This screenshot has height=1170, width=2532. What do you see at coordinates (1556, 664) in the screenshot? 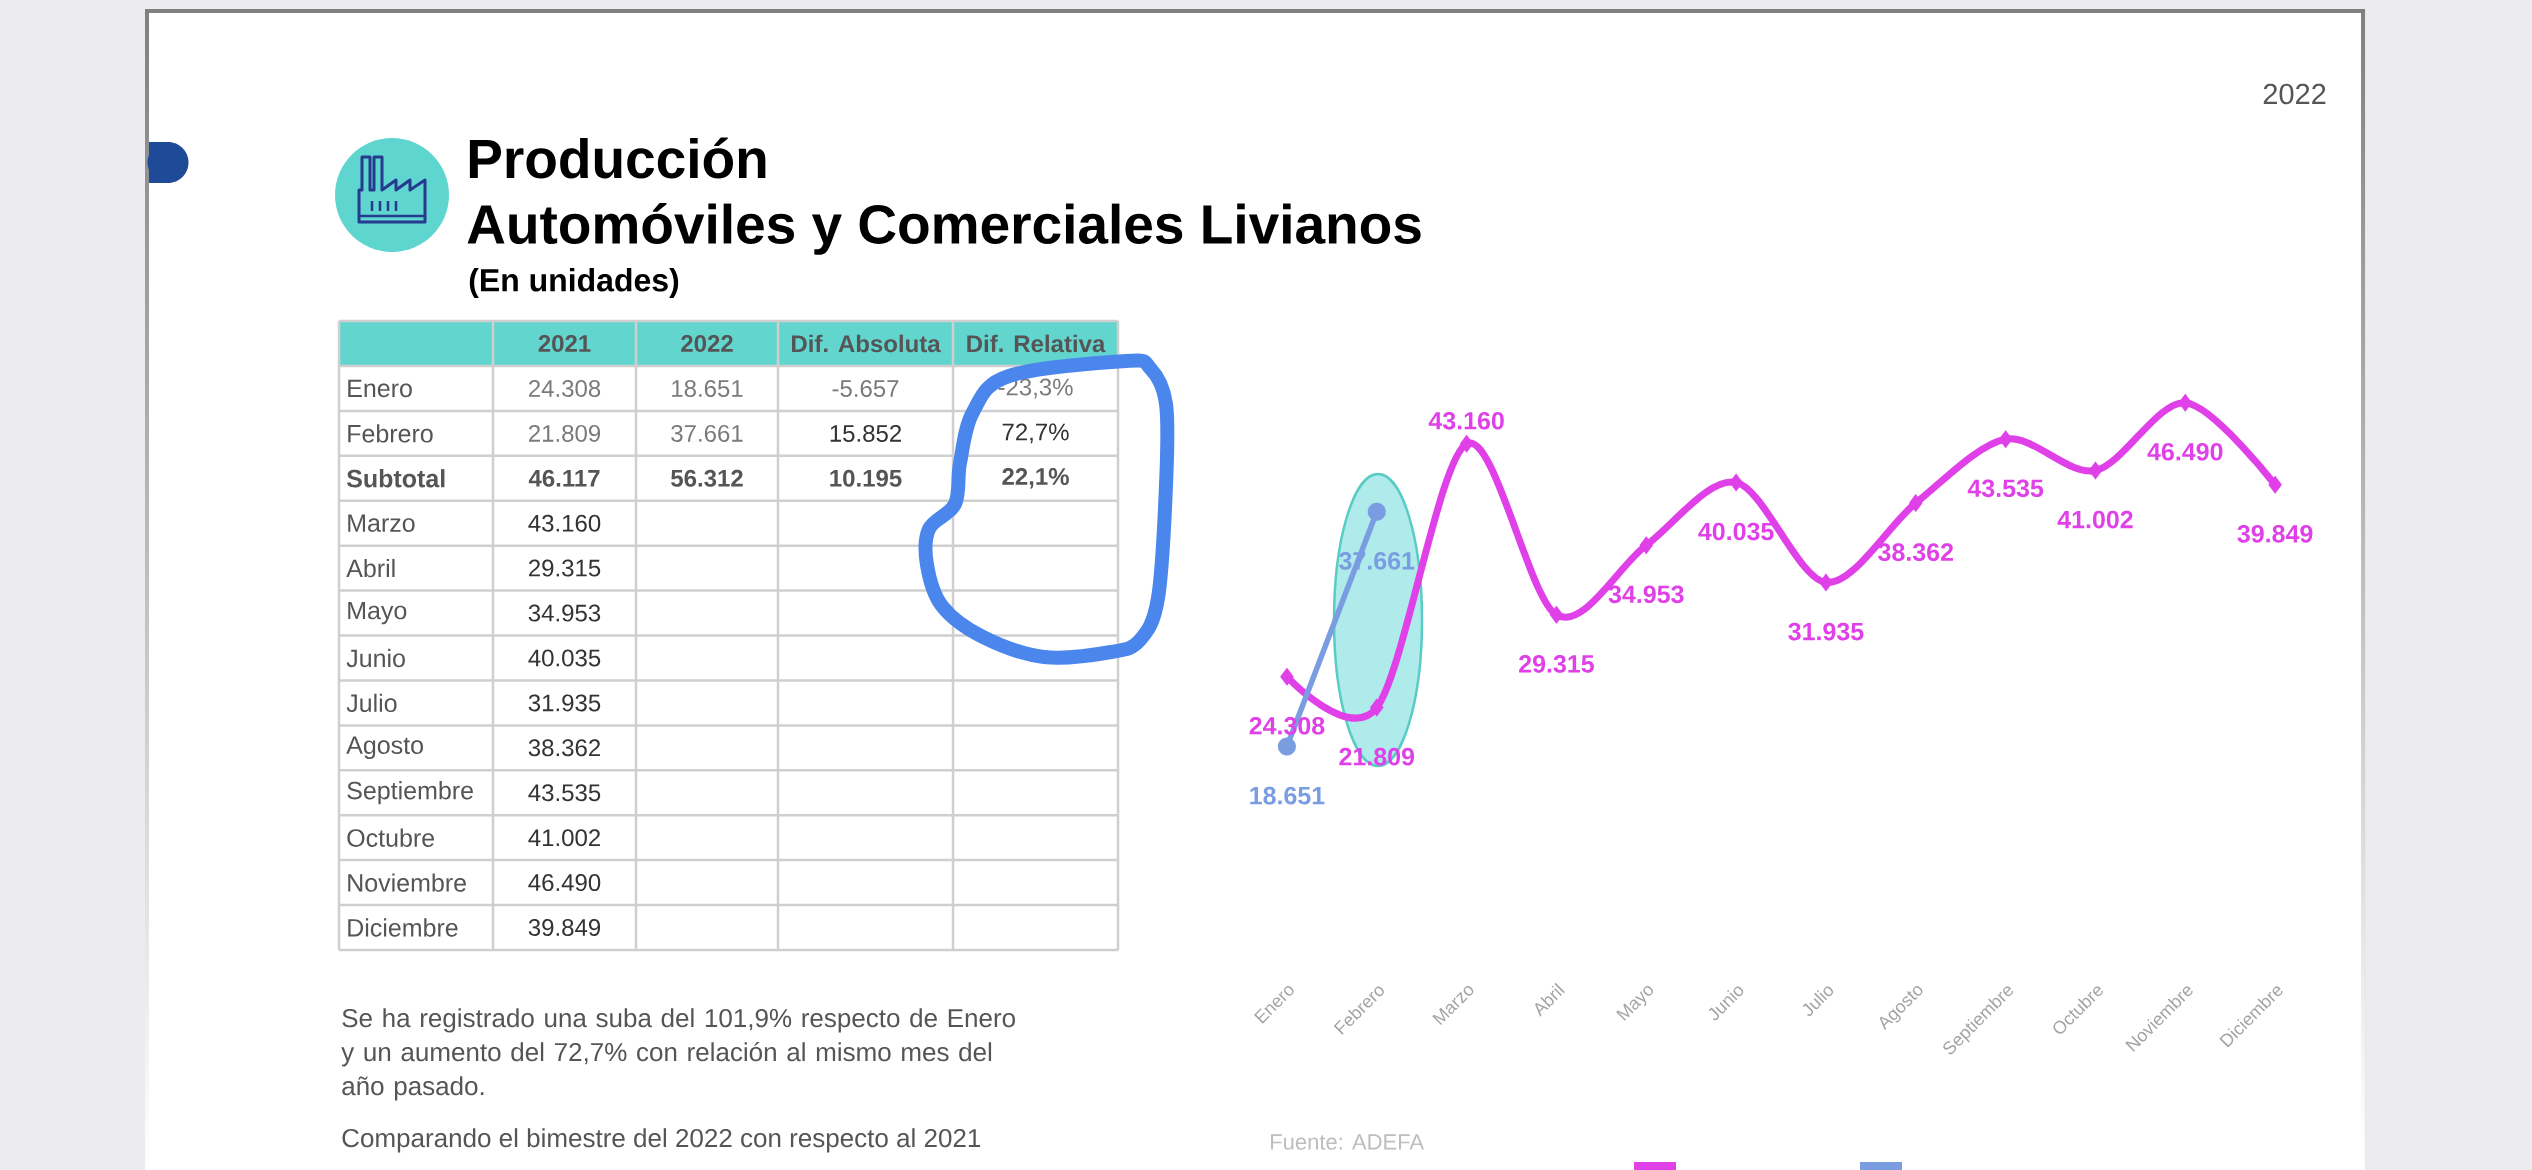
I see `data-label: 29.315` at bounding box center [1556, 664].